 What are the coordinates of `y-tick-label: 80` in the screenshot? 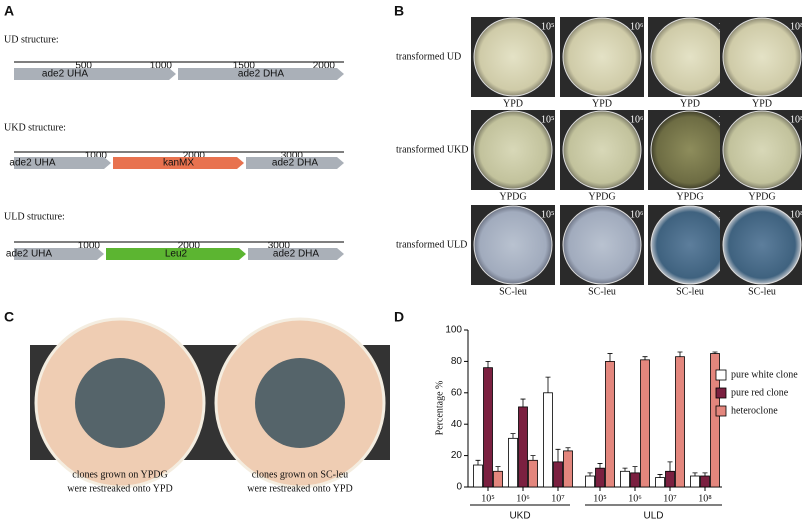 It's located at (457, 361).